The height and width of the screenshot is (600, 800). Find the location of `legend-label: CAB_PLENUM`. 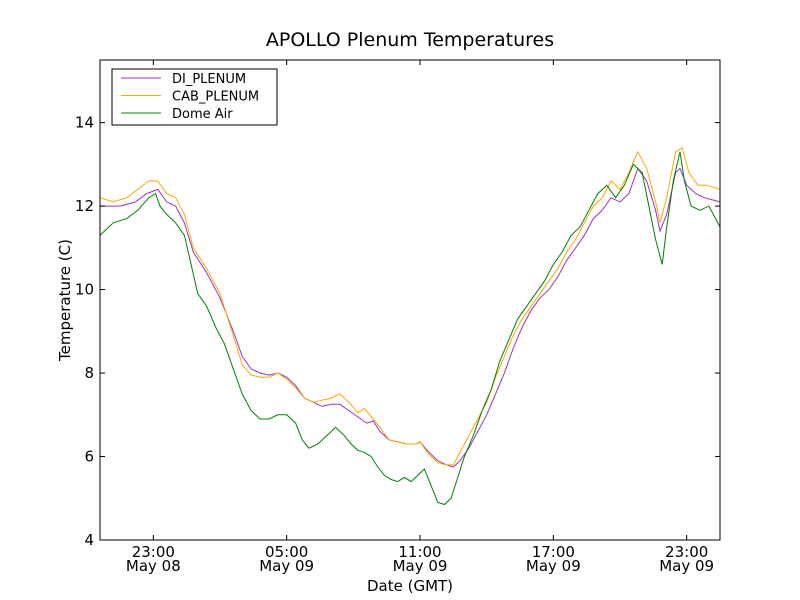

legend-label: CAB_PLENUM is located at coordinates (215, 97).